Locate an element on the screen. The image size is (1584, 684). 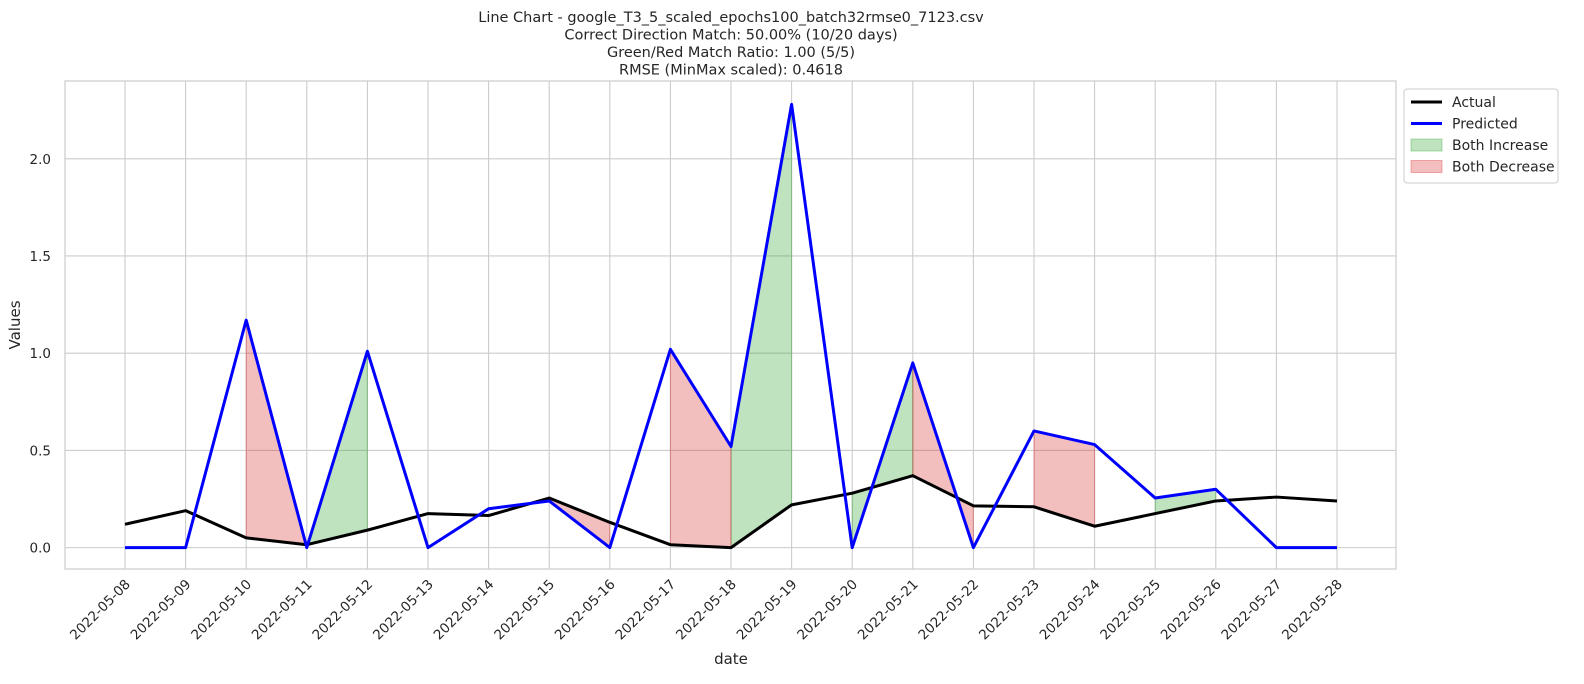
x-tick-label: 2022-05-08 is located at coordinates (100, 610).